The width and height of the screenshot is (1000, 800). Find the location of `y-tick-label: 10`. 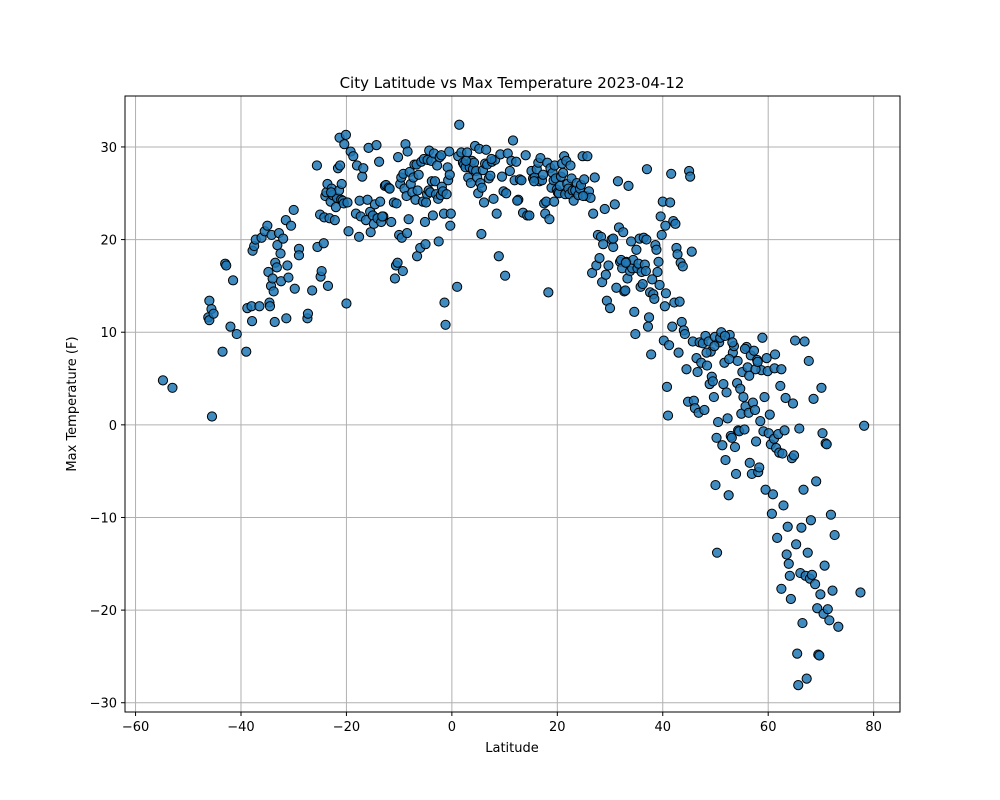

y-tick-label: 10 is located at coordinates (108, 333).